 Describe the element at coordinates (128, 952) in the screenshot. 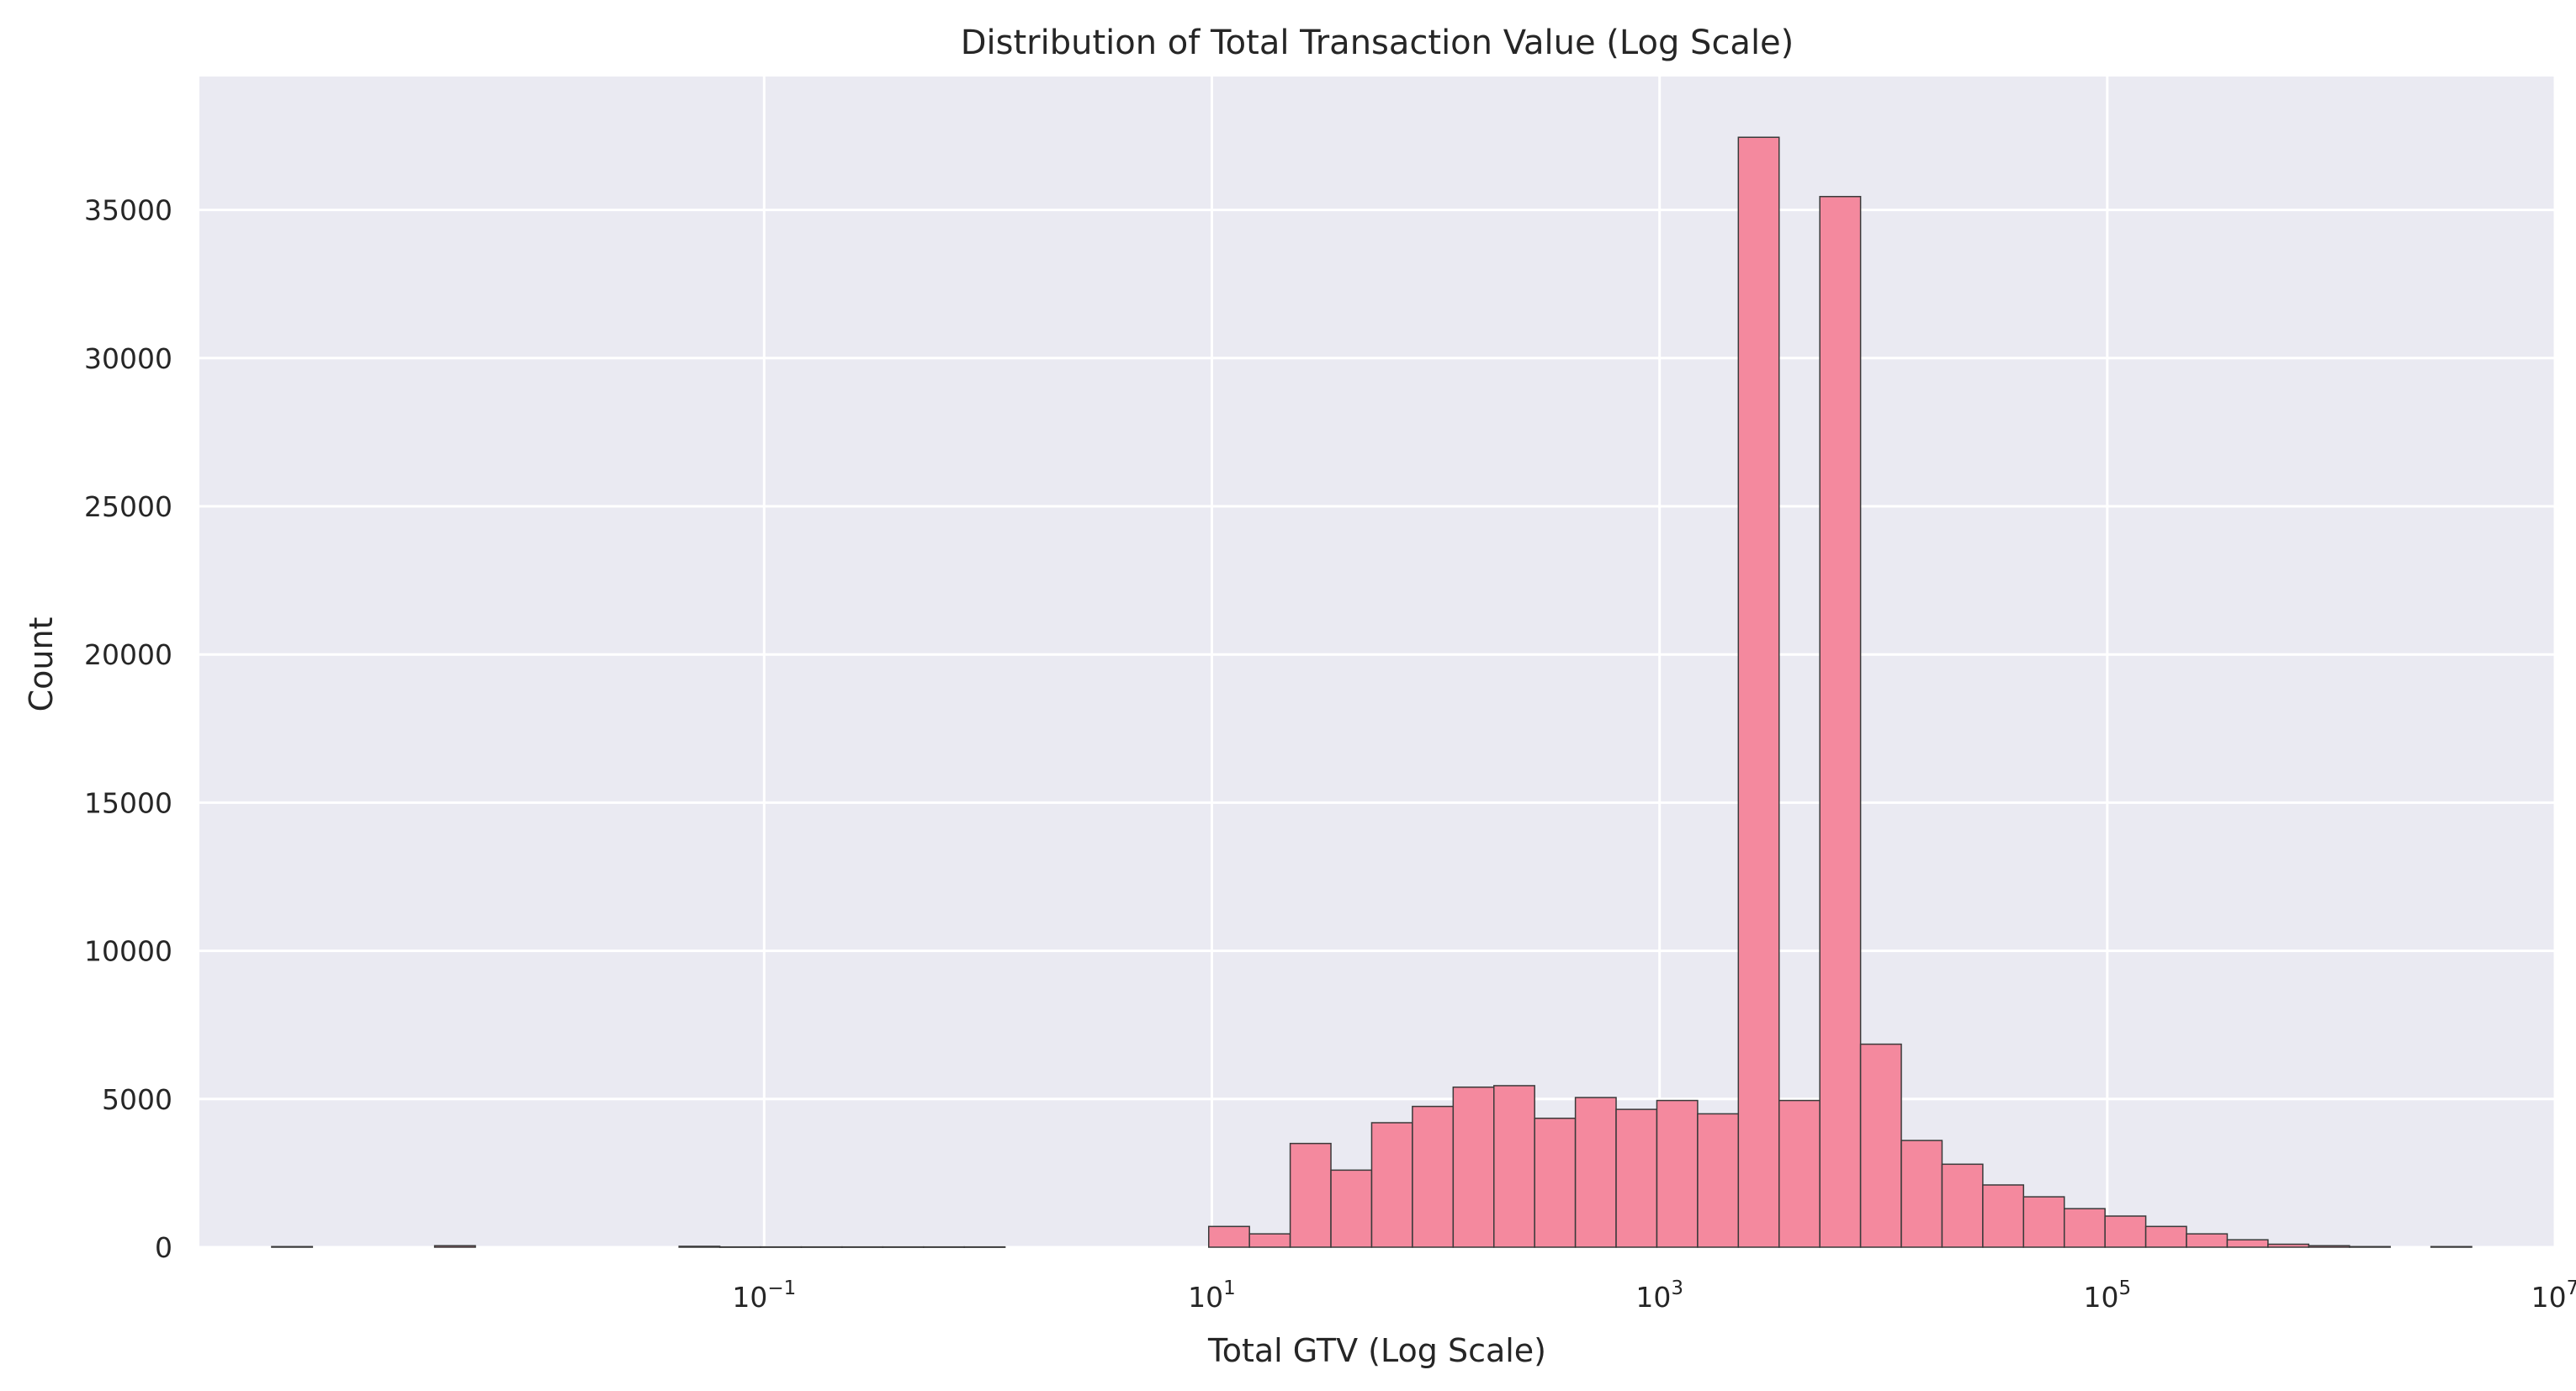

I see `y-tick-label: 10000` at that location.